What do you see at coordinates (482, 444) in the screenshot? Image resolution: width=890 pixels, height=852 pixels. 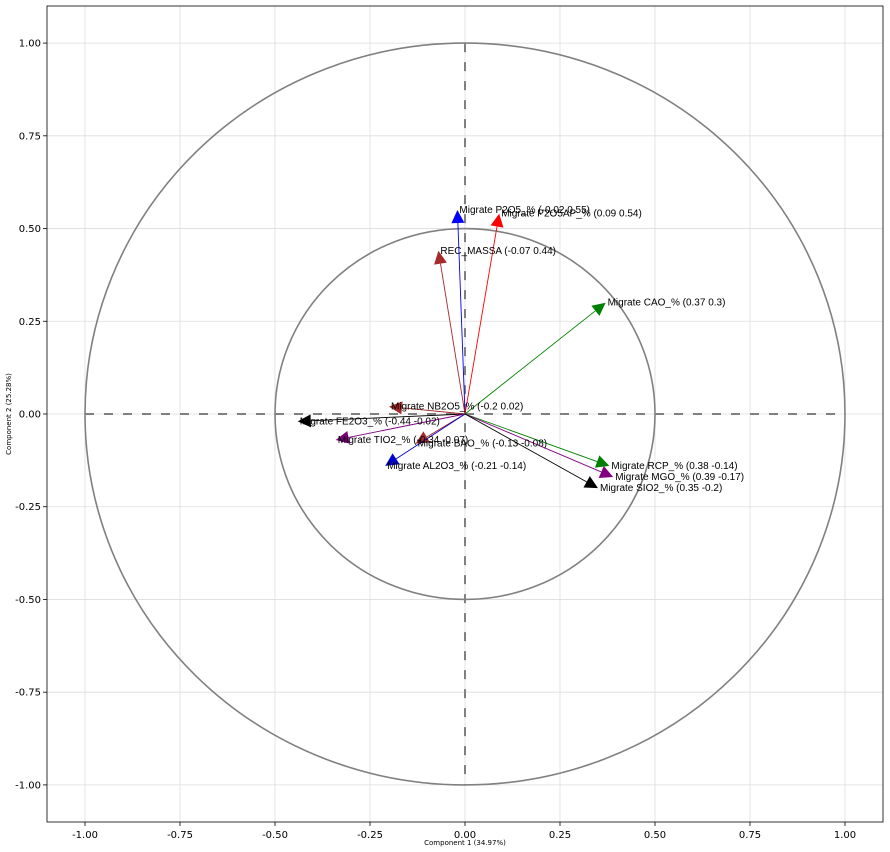 I see `vector-label: Migrate BAO_% (-0.13 -0.08)` at bounding box center [482, 444].